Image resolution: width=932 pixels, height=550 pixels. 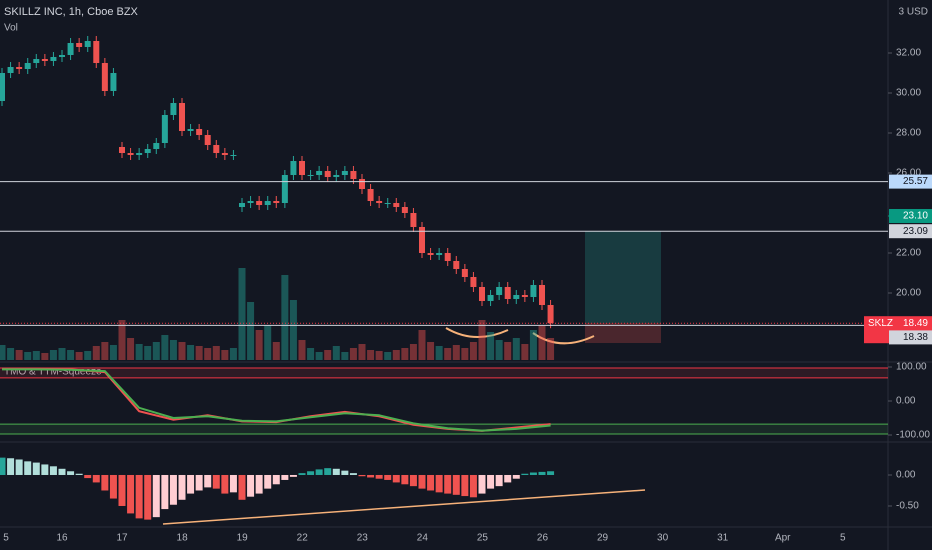 I want to click on trend-line, so click(x=404, y=507).